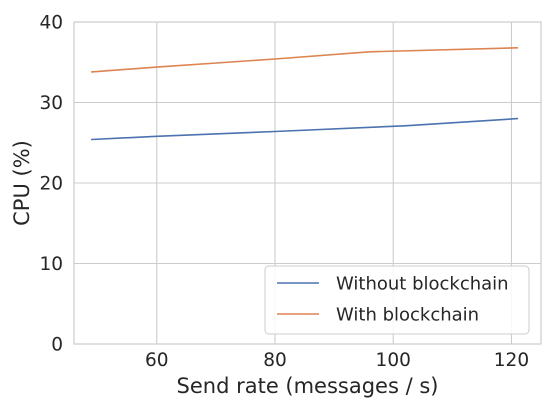 The image size is (550, 407). I want to click on series-line-without-blockchain, so click(304, 129).